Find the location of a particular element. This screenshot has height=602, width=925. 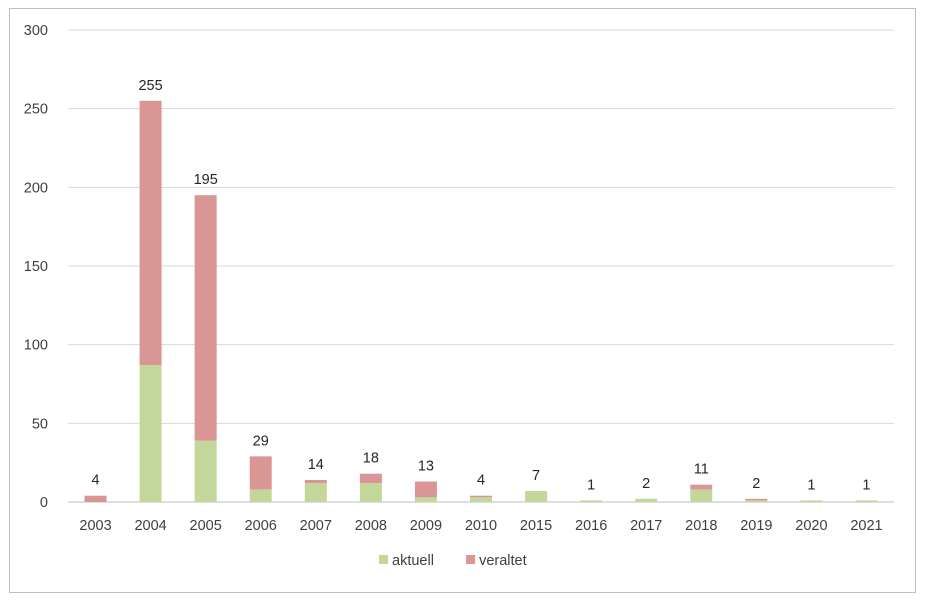

y-axis-ticks: 0 50 100 150 200 250 300 is located at coordinates (36, 267).